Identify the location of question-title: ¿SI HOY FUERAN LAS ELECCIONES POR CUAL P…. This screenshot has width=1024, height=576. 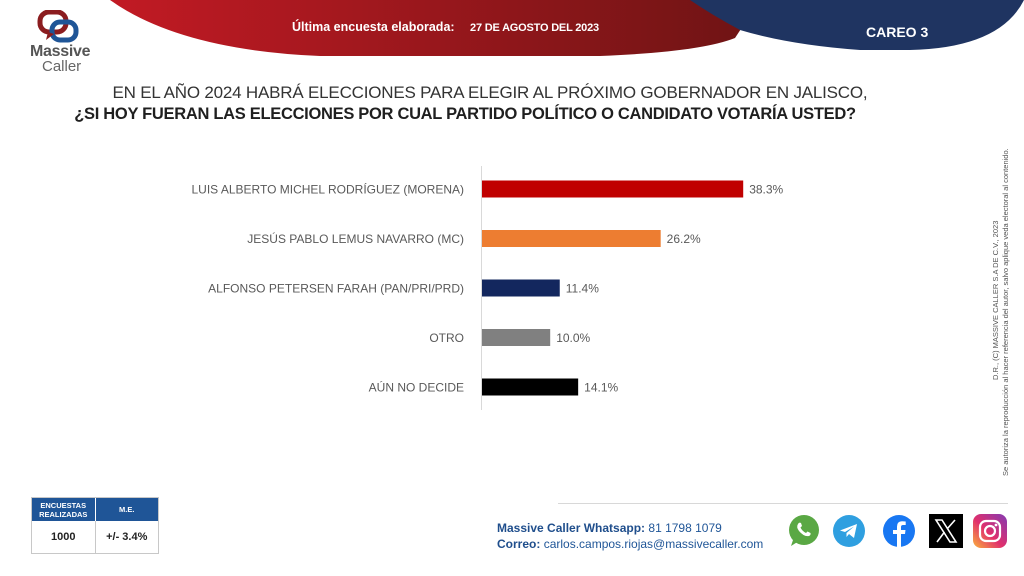
(465, 114).